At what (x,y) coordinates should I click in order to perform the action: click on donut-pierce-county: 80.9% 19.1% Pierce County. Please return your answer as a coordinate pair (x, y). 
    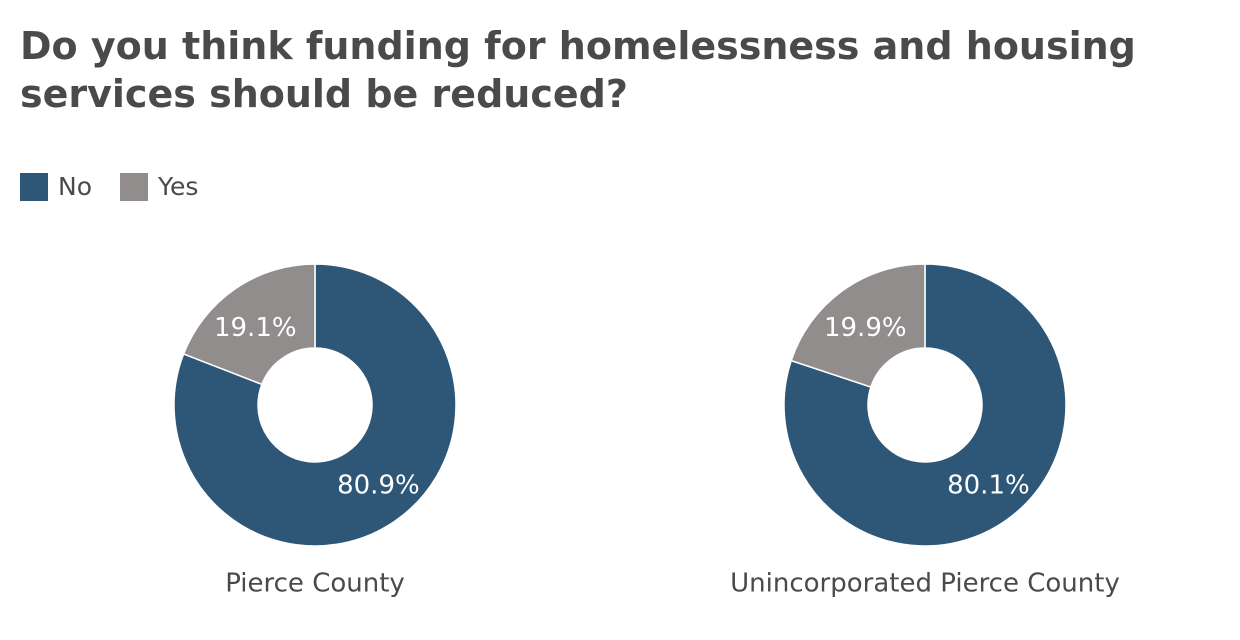
    Looking at the image, I should click on (315, 431).